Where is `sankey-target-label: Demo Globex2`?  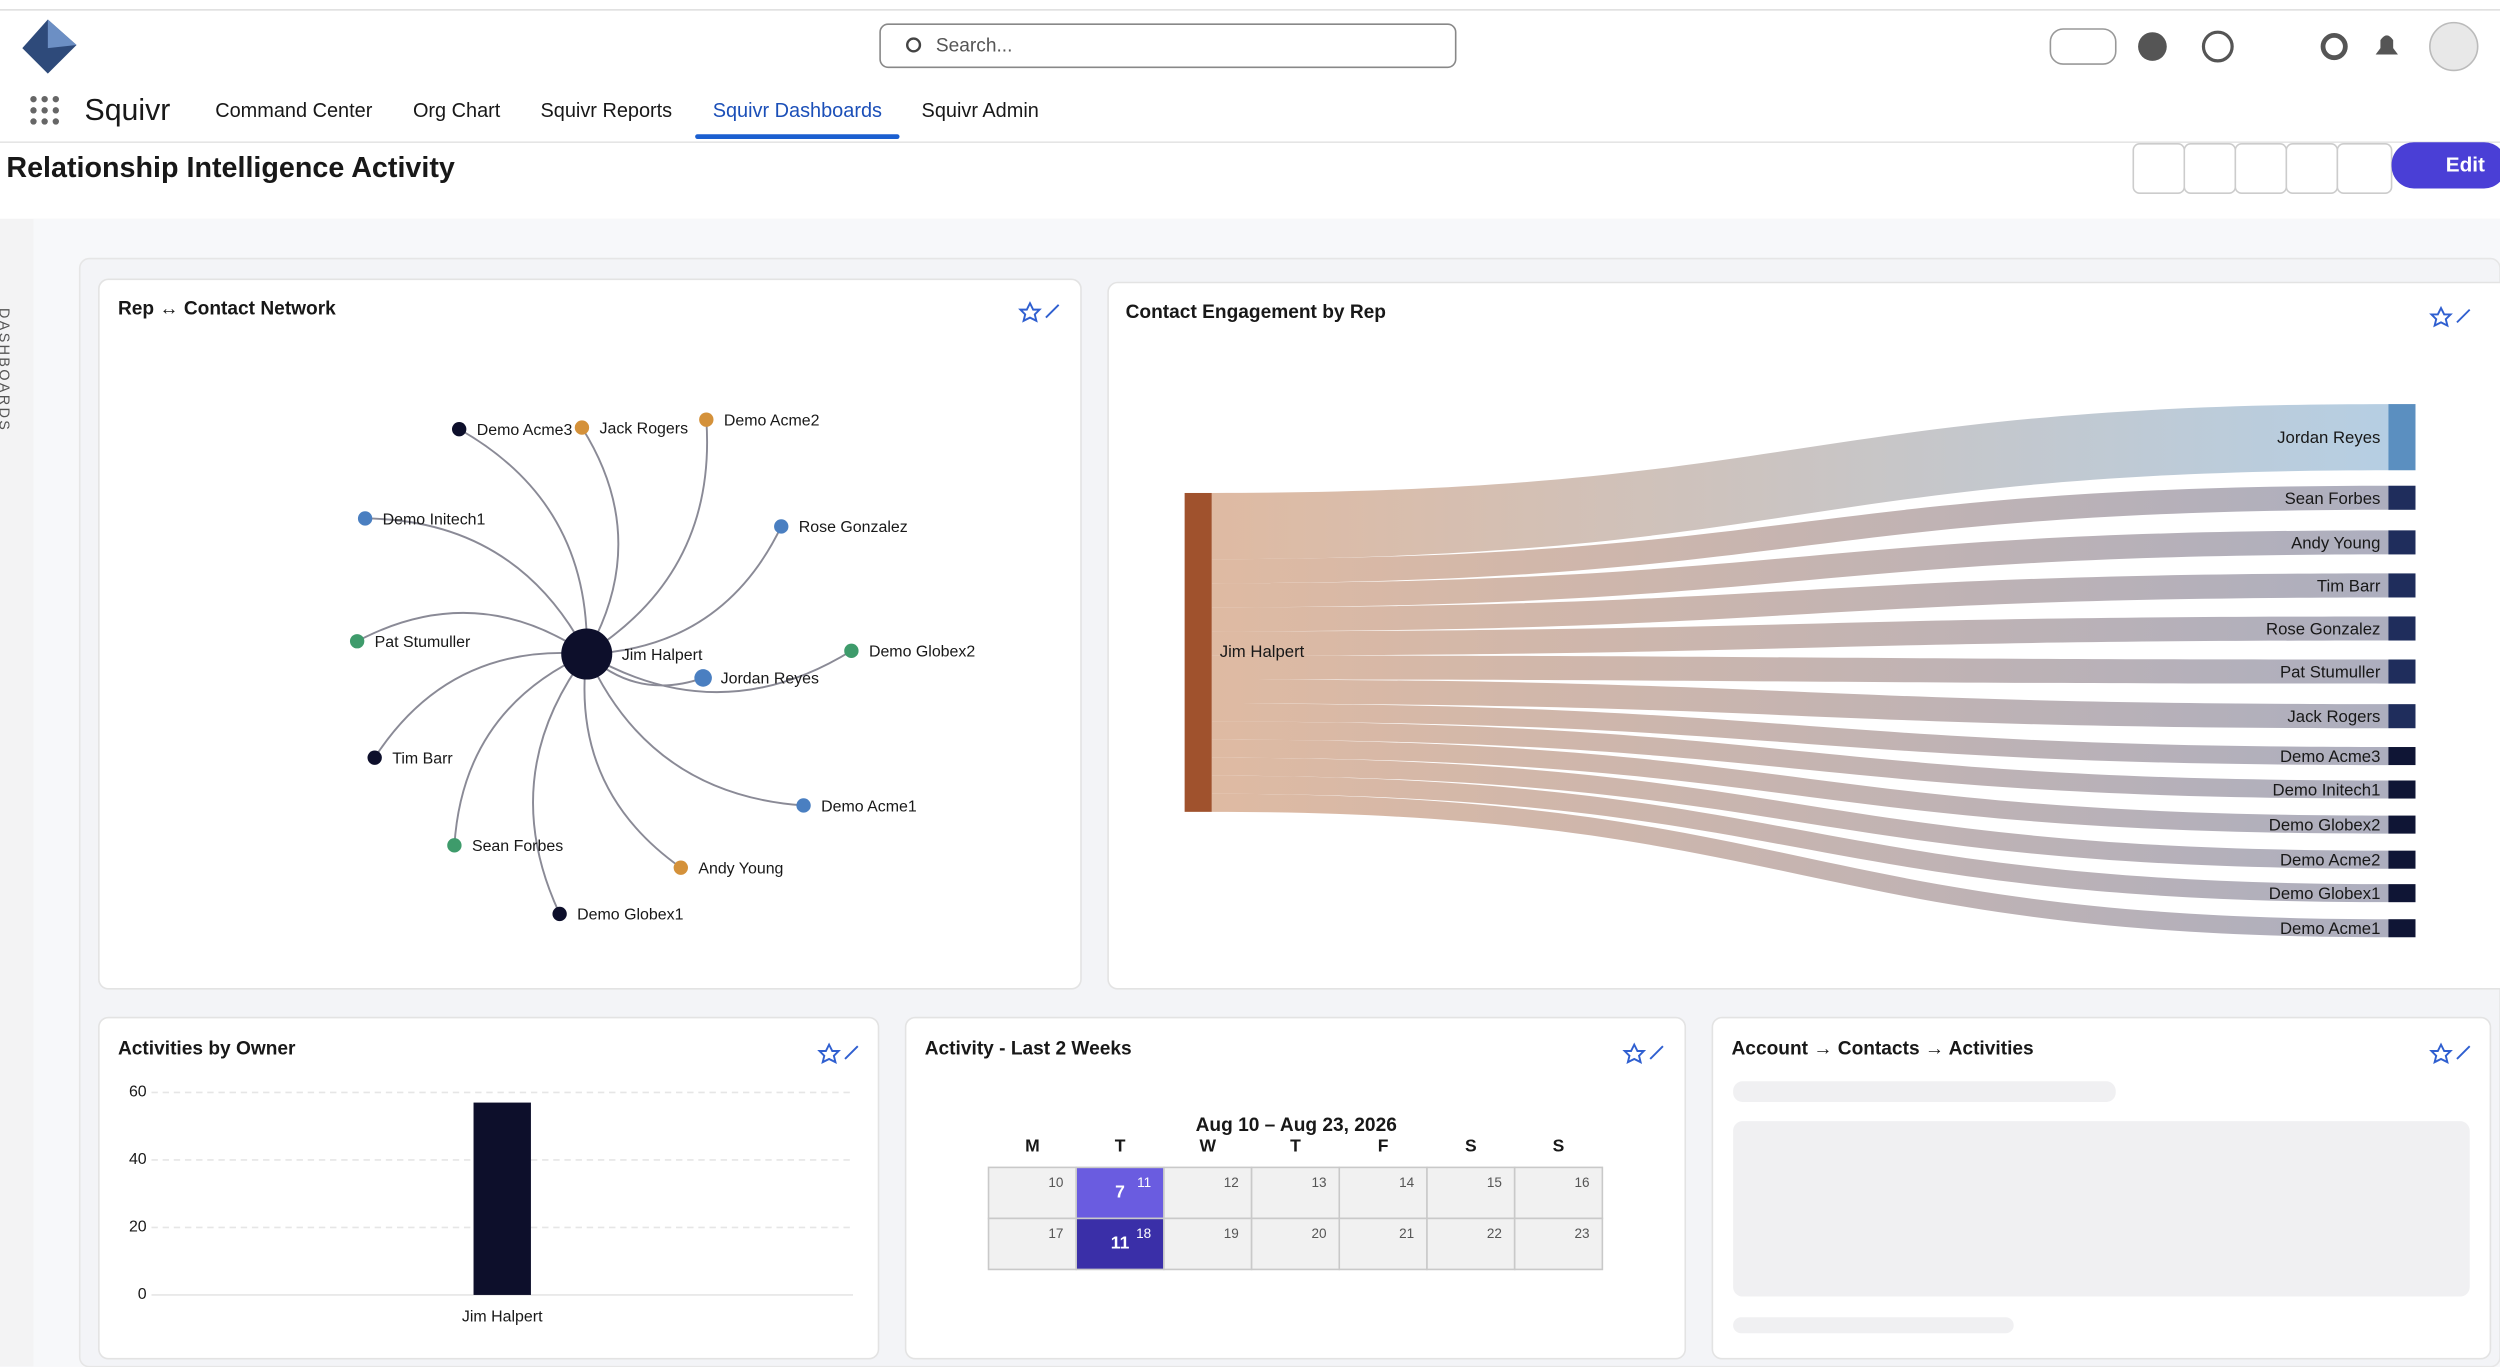
sankey-target-label: Demo Globex2 is located at coordinates (2325, 825).